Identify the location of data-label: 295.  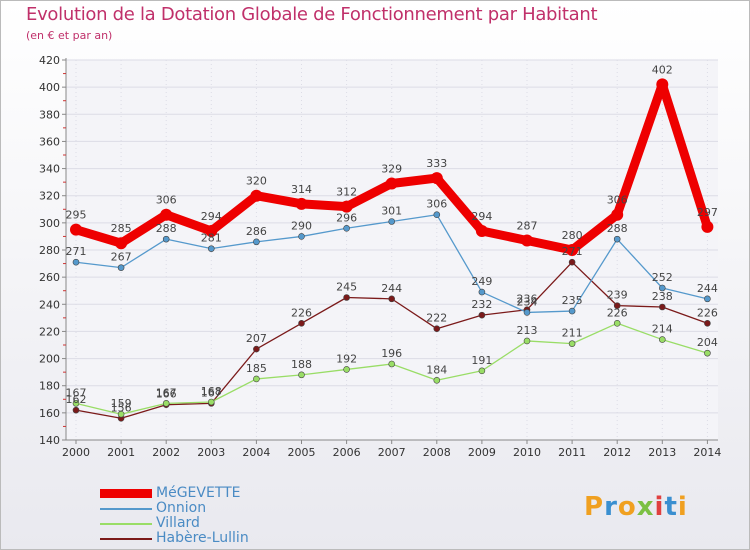
(76, 215).